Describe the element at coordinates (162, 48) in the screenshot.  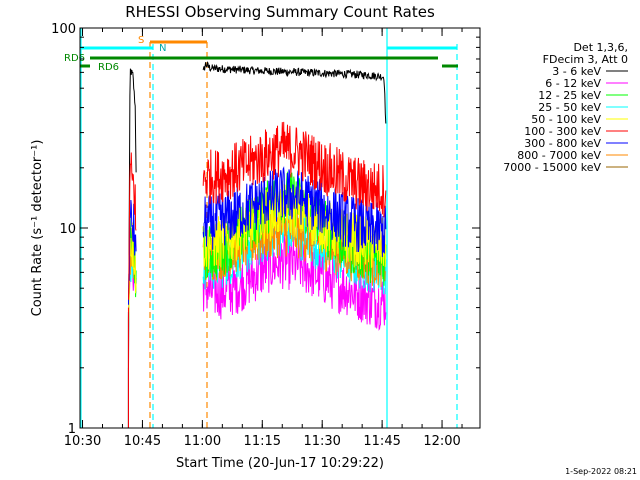
I see `night-n-label: N` at that location.